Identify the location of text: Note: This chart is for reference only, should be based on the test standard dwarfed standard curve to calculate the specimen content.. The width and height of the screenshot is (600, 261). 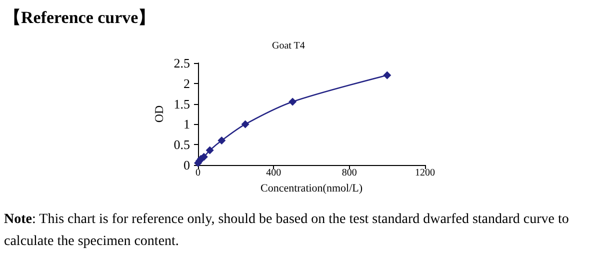
(287, 231).